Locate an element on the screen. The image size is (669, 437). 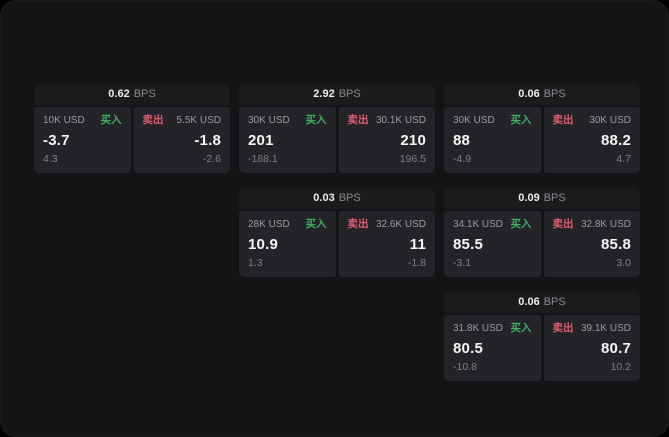
sell-panel: 卖出 30.1K USD 210 196.5 is located at coordinates (386, 140).